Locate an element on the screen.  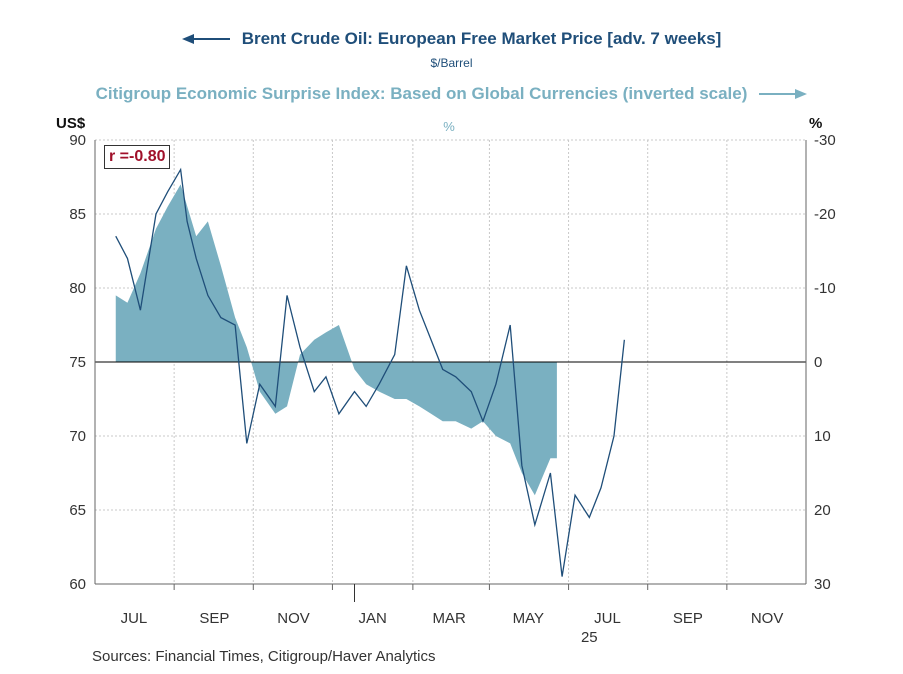
right-tick-label: -30 is located at coordinates (825, 140).